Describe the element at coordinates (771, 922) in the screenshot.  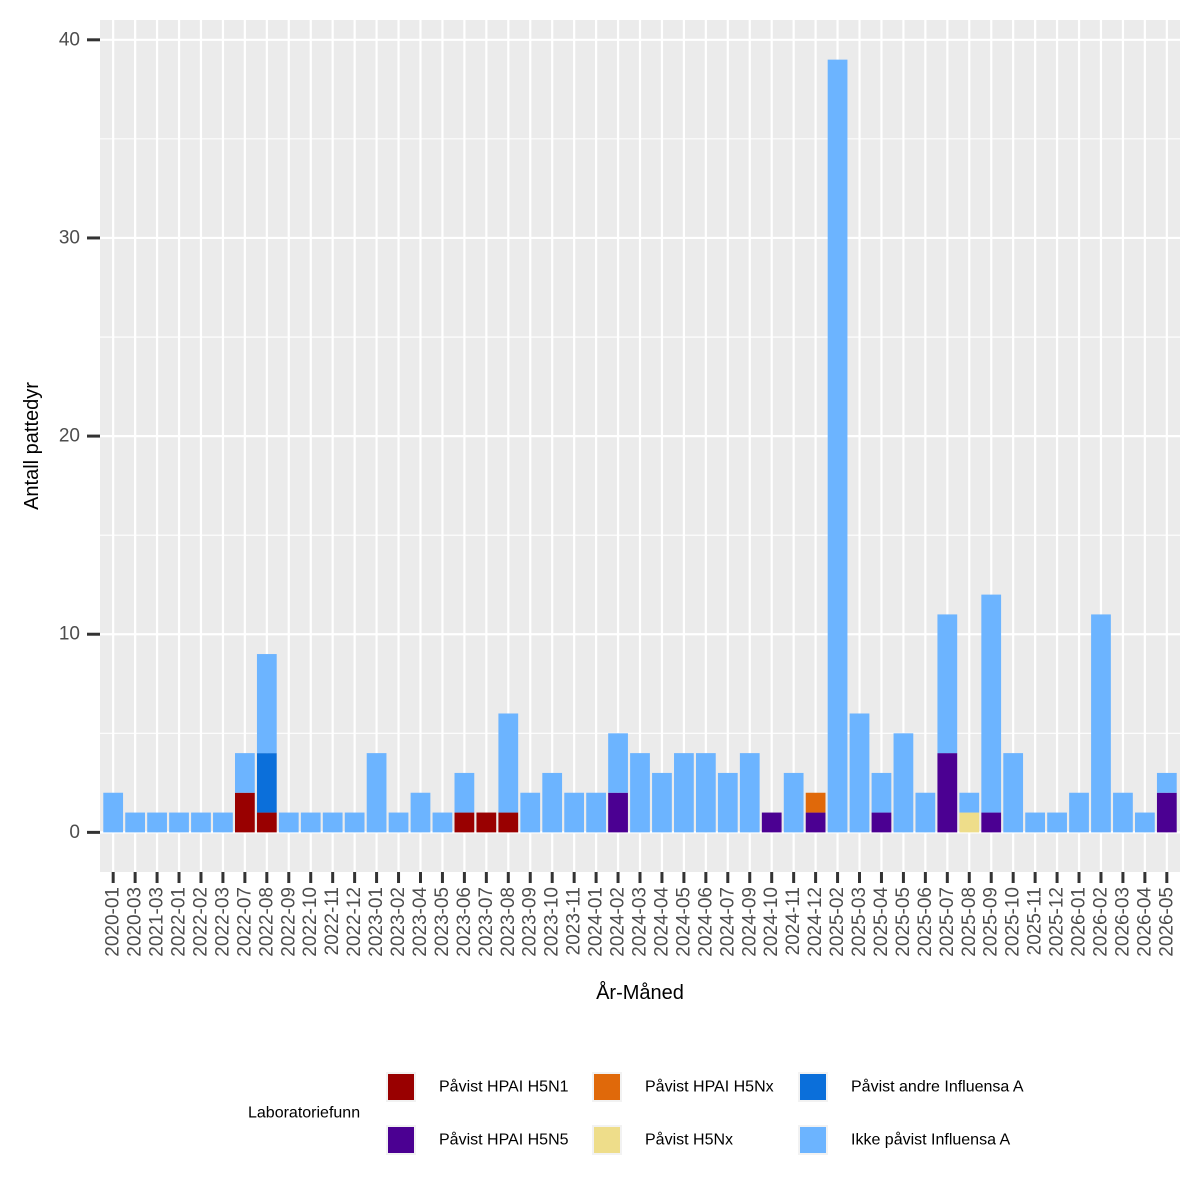
I see `x-tick-label: 2024-10` at that location.